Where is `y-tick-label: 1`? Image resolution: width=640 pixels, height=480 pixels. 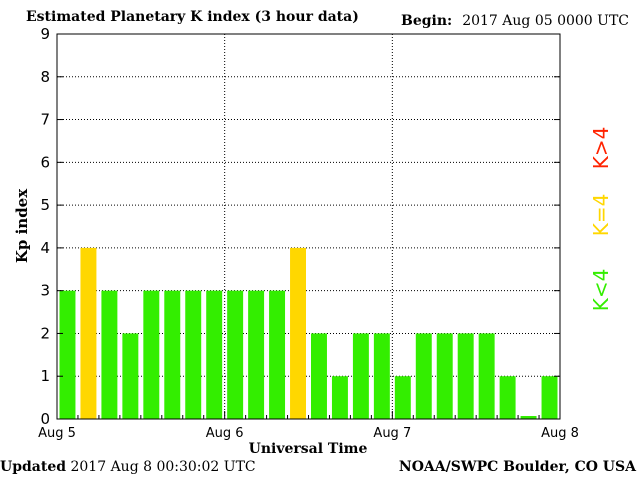
y-tick-label: 1 is located at coordinates (45, 376).